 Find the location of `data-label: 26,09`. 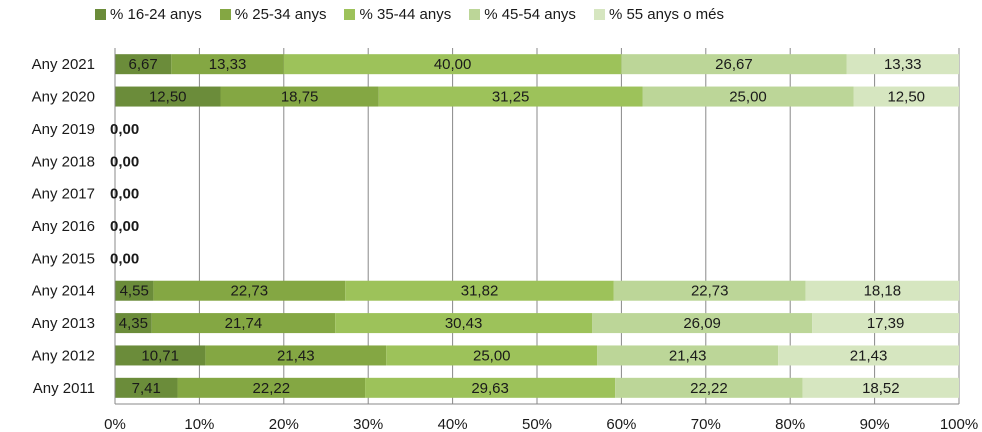

data-label: 26,09 is located at coordinates (702, 323).